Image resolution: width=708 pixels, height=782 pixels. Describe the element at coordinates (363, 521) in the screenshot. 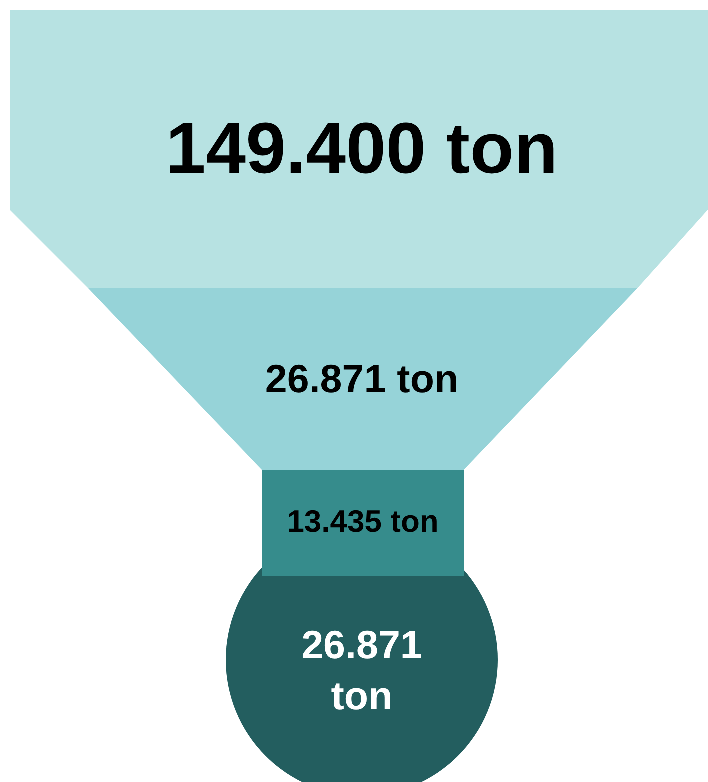

I see `data-label: 13.435 ton` at that location.